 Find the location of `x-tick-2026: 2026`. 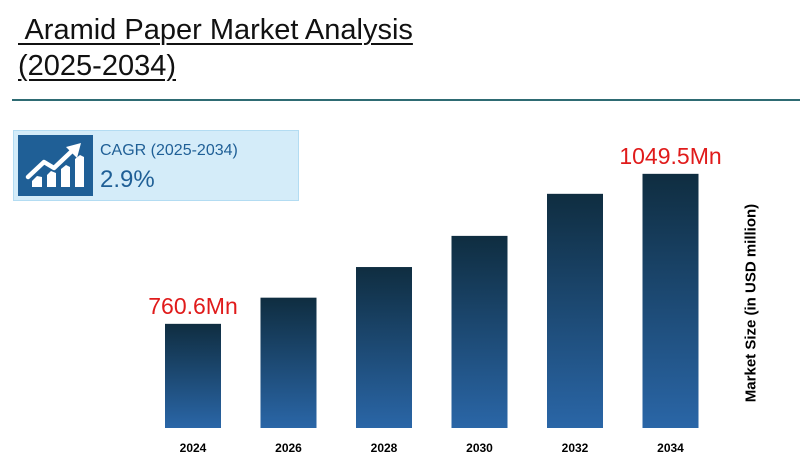

x-tick-2026: 2026 is located at coordinates (288, 448).